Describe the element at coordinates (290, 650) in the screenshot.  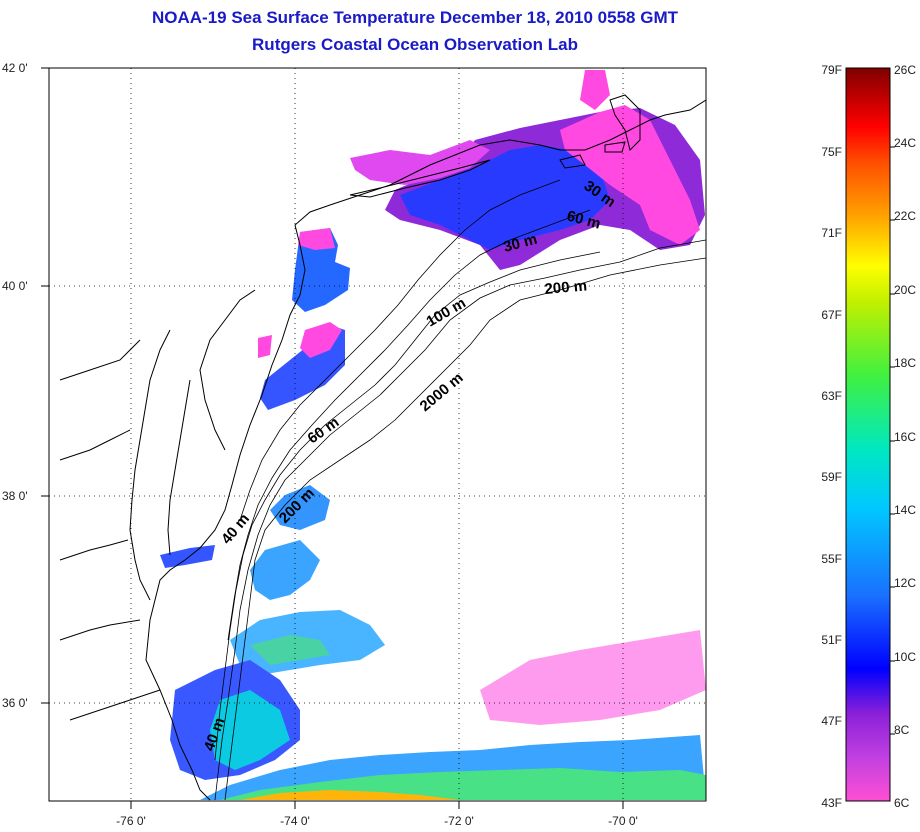
I see `sst-patch-virginia-green` at that location.